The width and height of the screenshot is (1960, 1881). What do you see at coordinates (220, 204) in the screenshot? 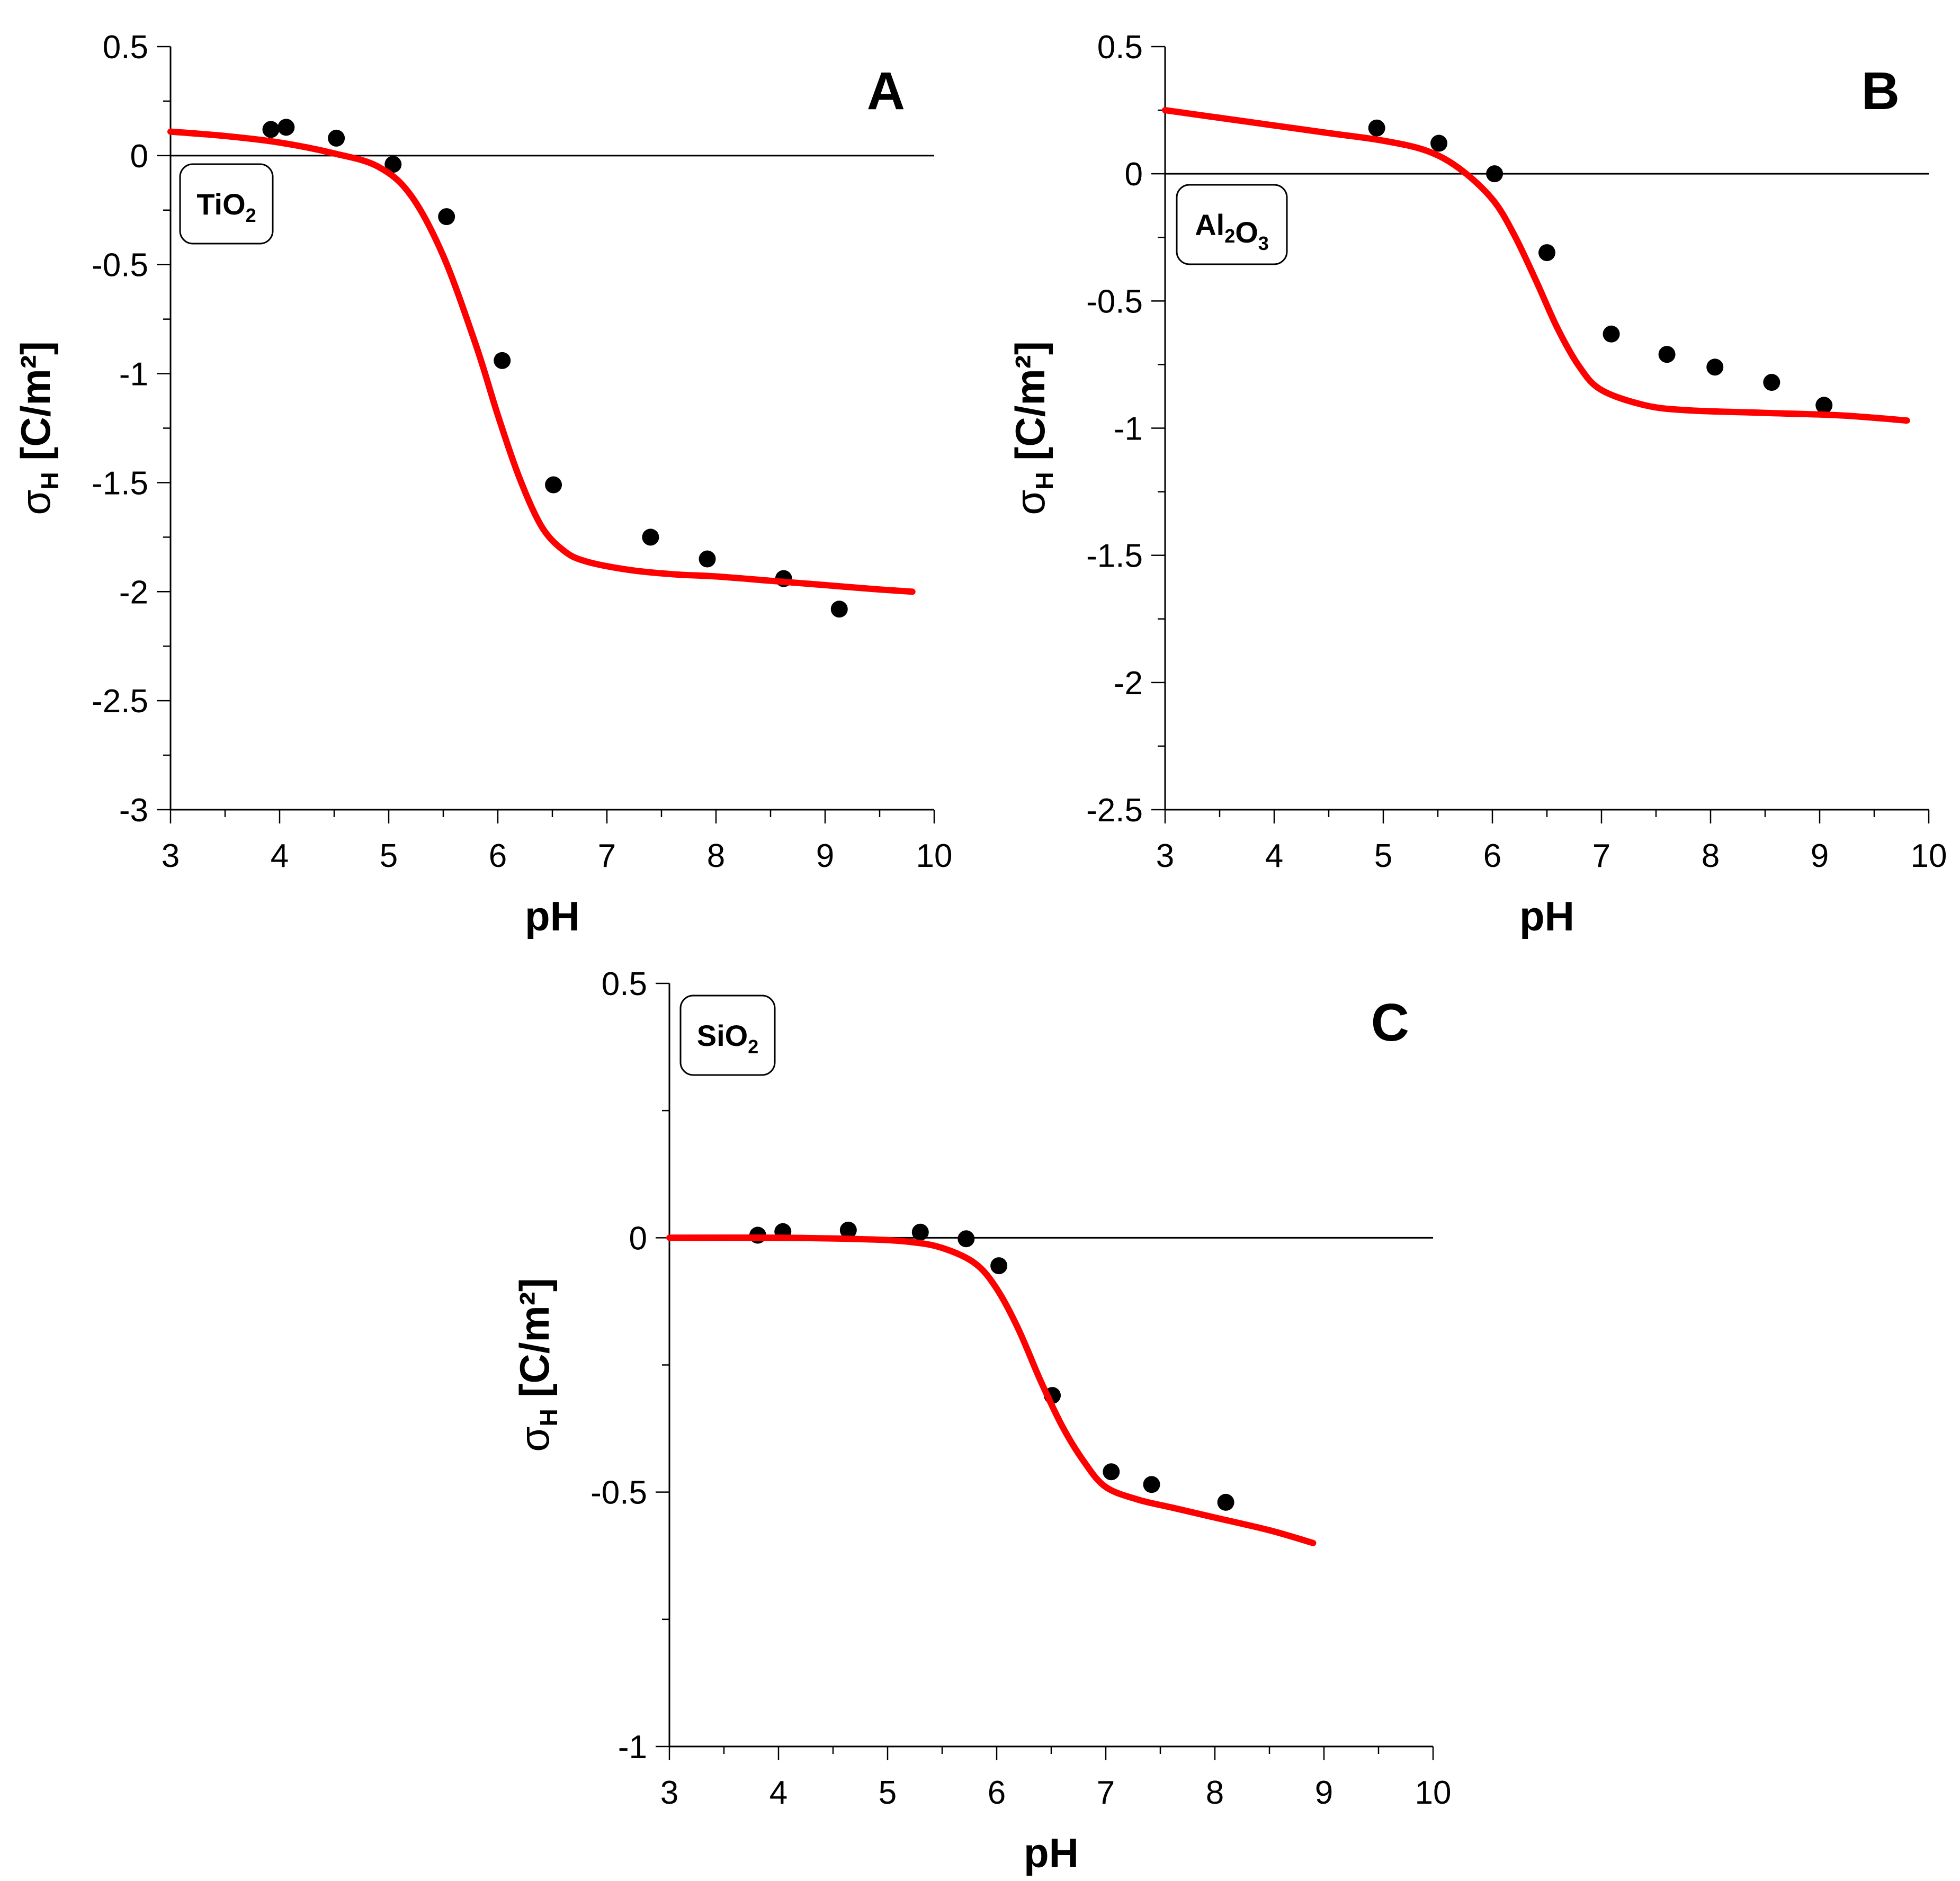
I see `material-label-base: TiO` at bounding box center [220, 204].